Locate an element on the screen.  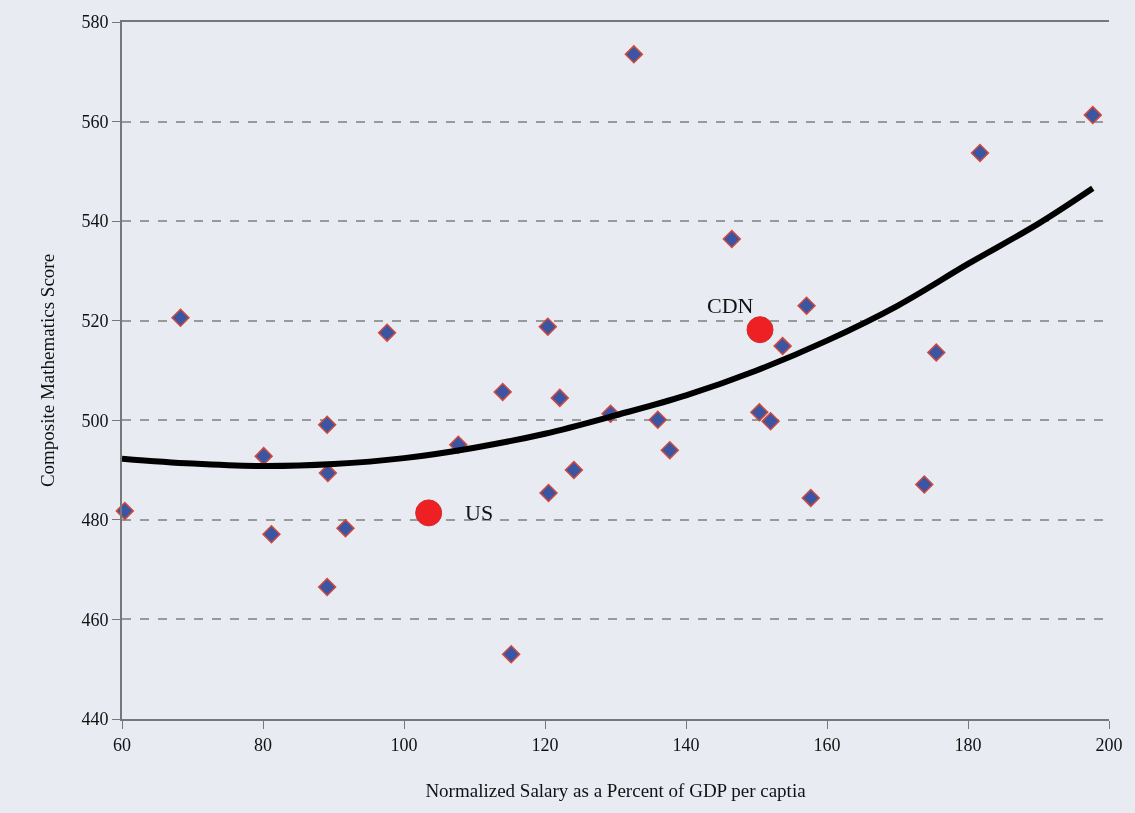
y-tick-label: 500 is located at coordinates (95, 420).